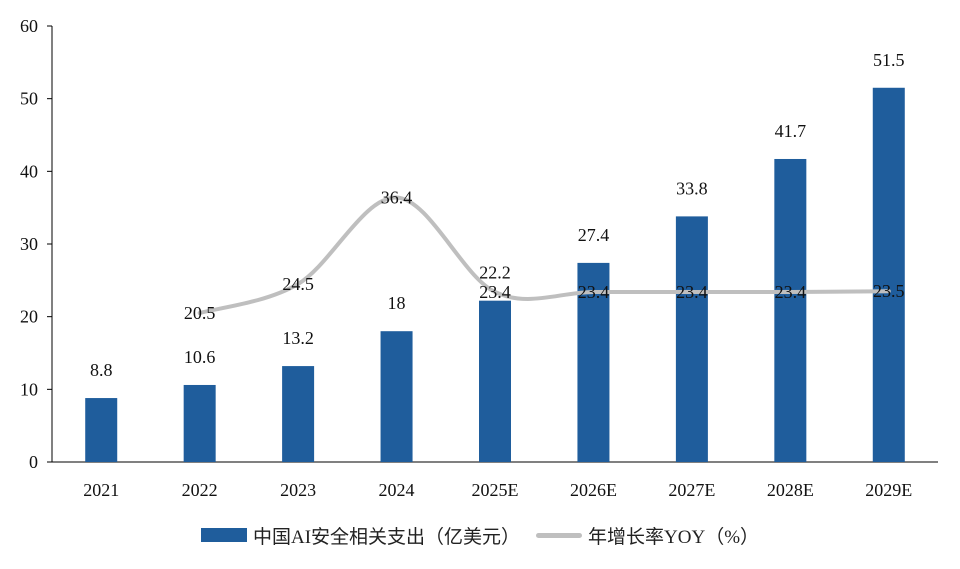  What do you see at coordinates (298, 338) in the screenshot?
I see `bar-value-label: 13.2` at bounding box center [298, 338].